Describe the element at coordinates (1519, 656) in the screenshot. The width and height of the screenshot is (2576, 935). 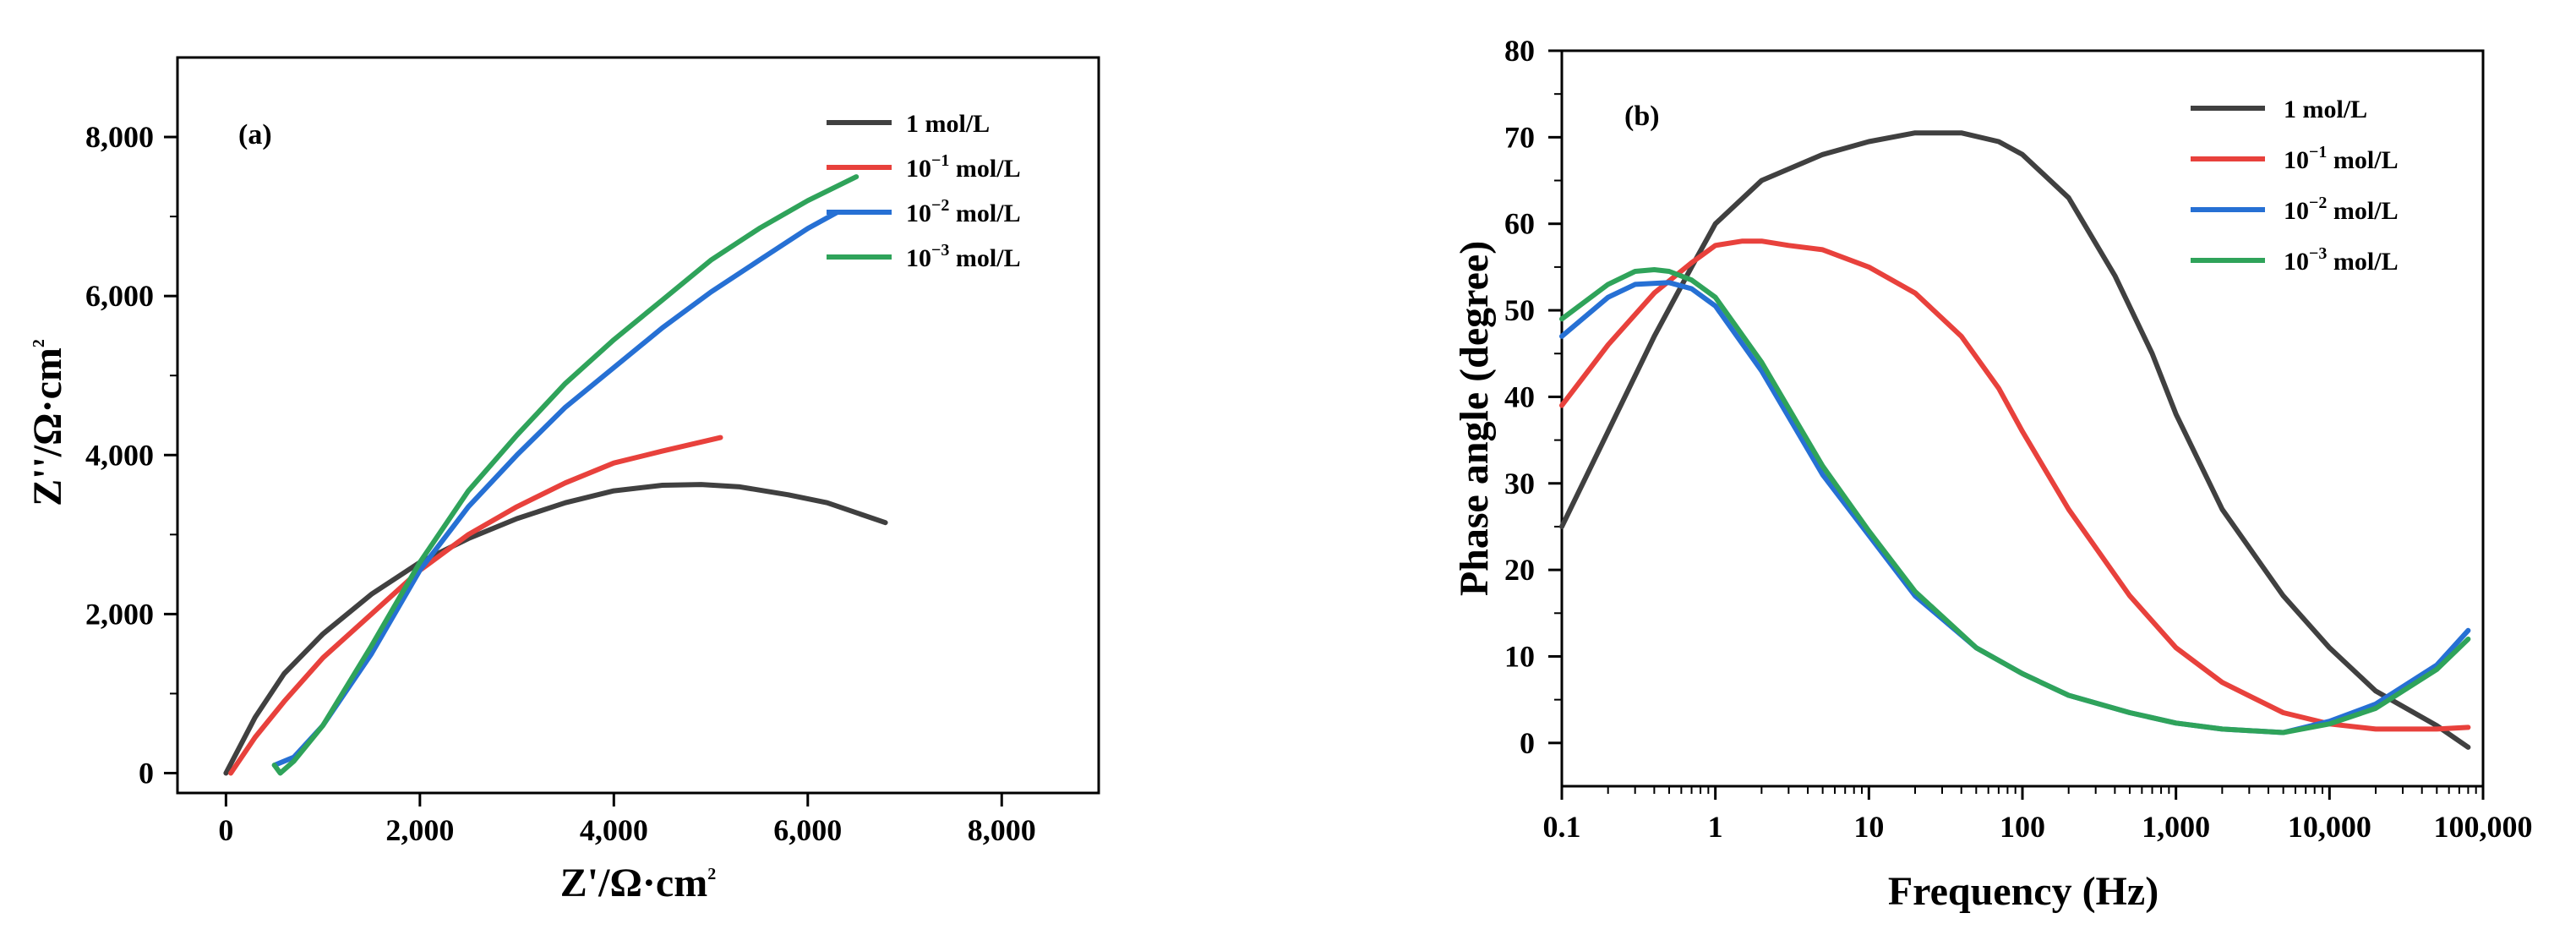
I see `y-tick-label: 10` at that location.